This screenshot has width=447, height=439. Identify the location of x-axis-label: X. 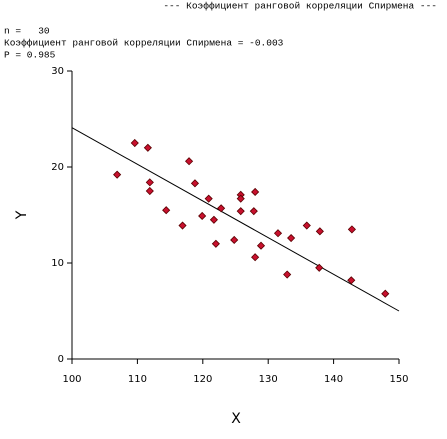
(236, 419).